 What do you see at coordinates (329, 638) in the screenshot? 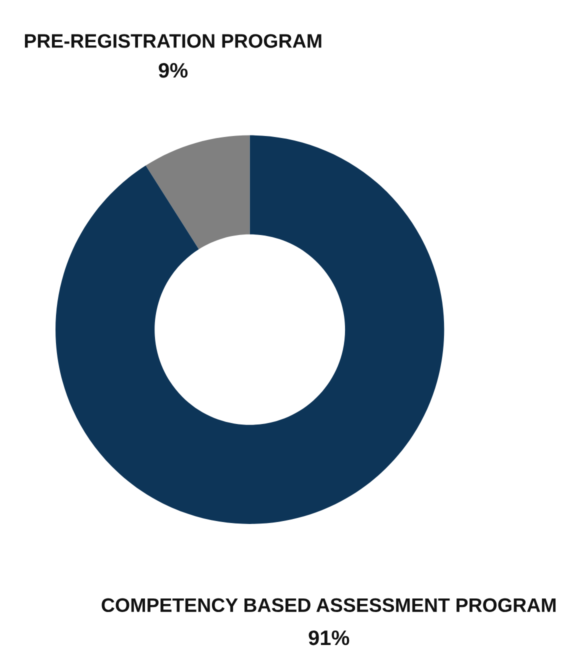
I see `data-label: 91%` at bounding box center [329, 638].